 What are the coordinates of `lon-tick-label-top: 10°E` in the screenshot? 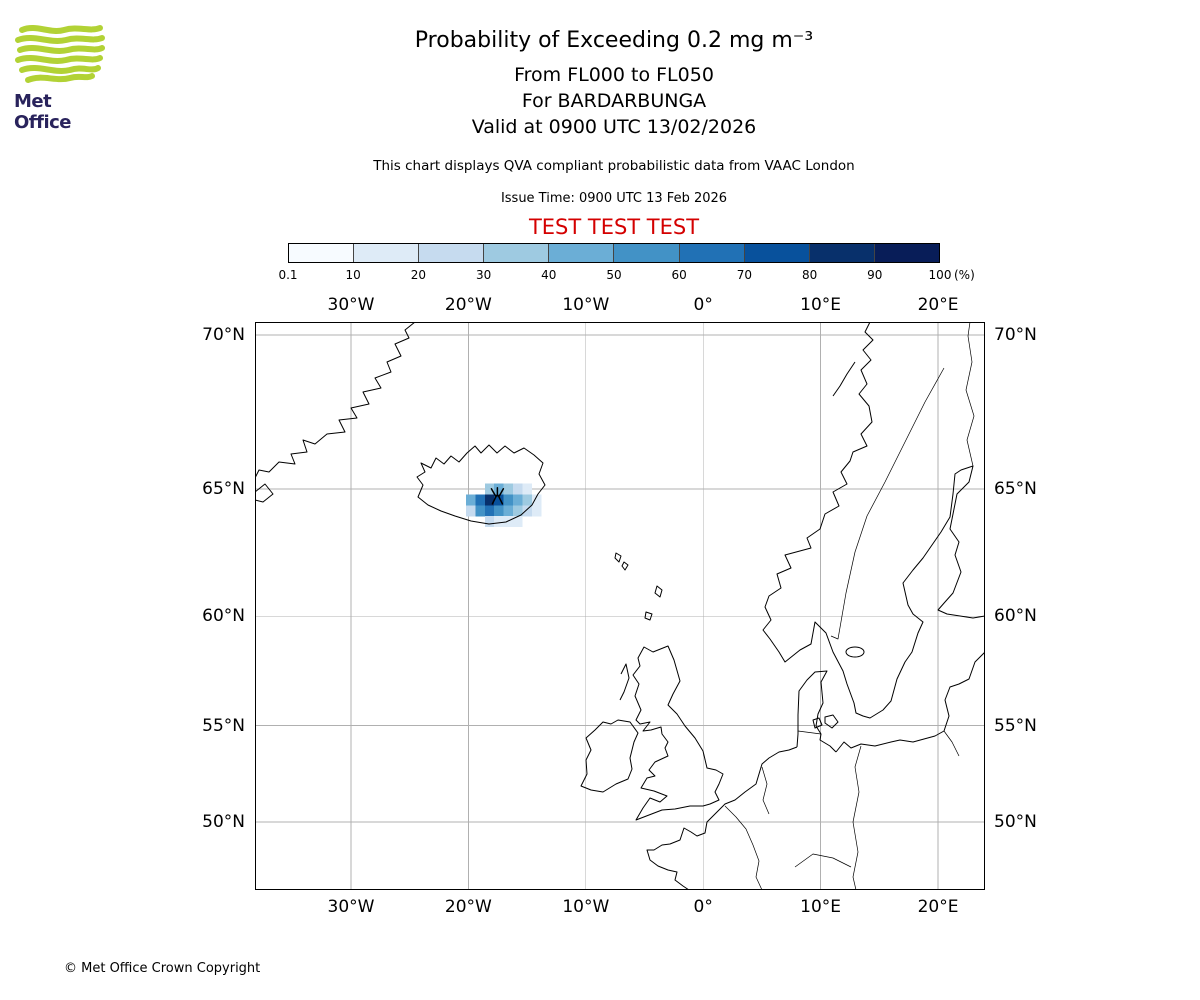 It's located at (821, 305).